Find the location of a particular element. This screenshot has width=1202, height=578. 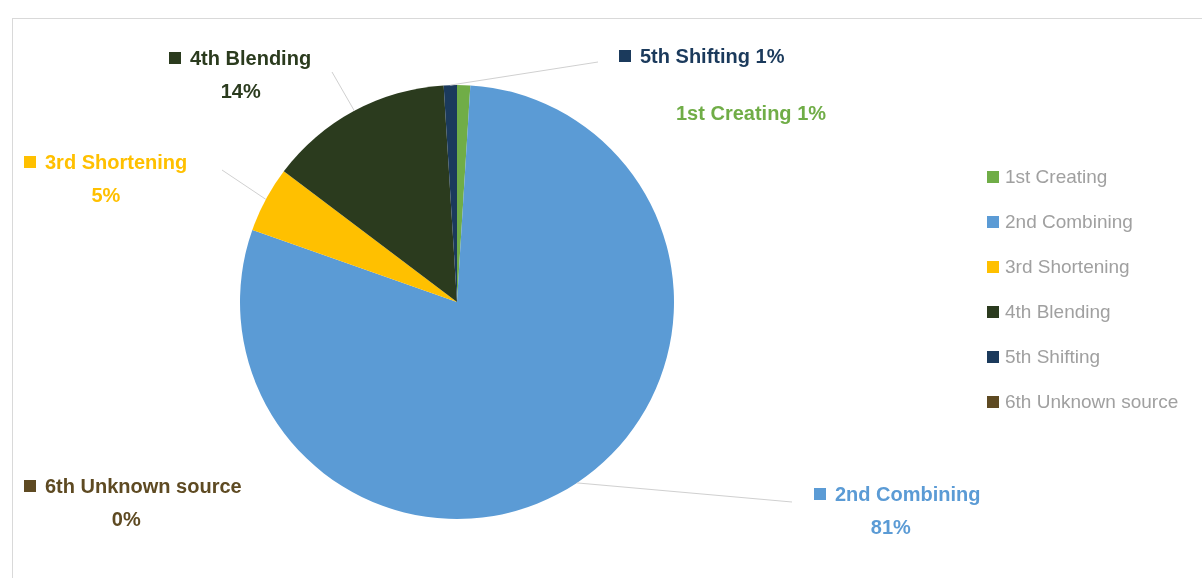

category-label: 2nd Combining is located at coordinates (1069, 221).